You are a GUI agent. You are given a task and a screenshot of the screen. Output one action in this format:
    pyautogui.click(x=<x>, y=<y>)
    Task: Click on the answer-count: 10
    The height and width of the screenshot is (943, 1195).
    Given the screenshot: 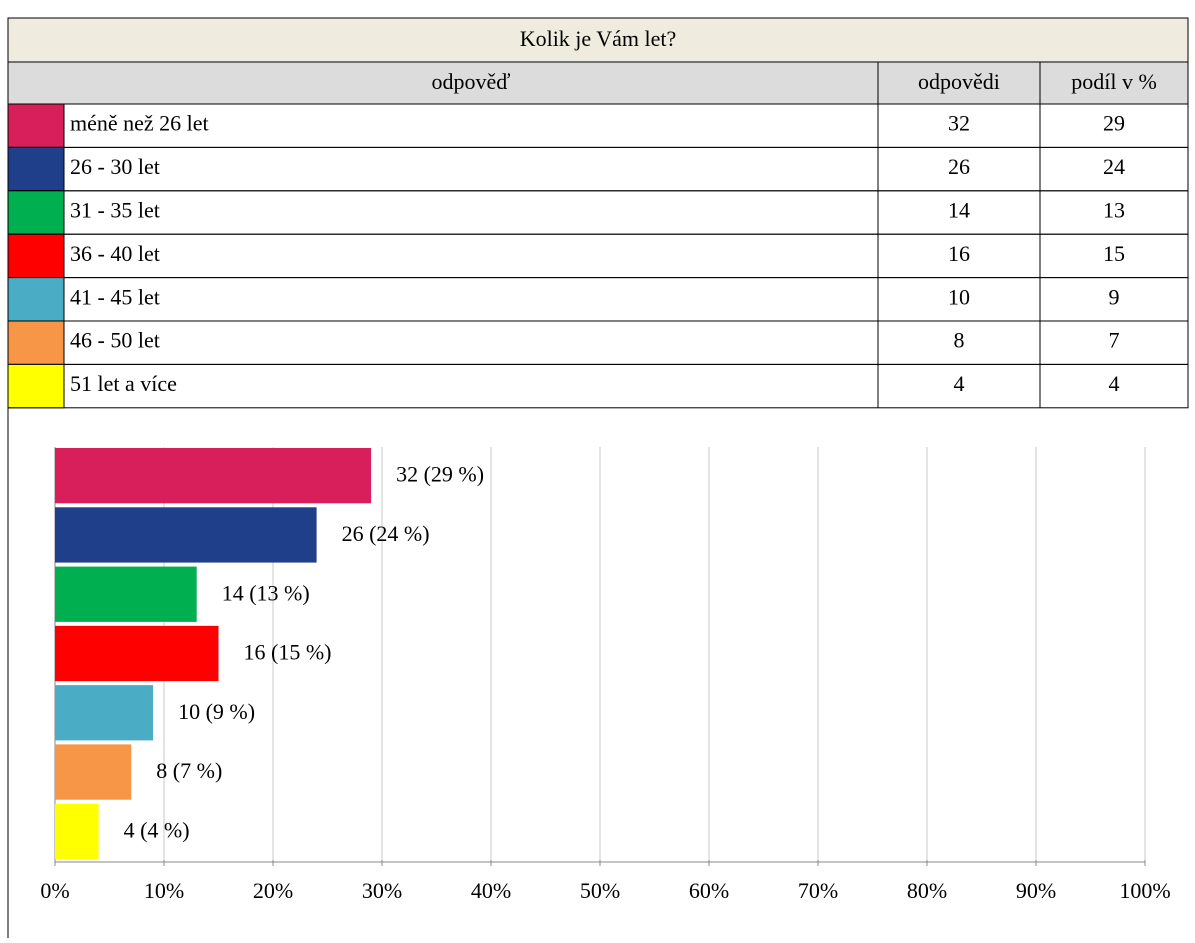 What is the action you would take?
    pyautogui.click(x=959, y=296)
    